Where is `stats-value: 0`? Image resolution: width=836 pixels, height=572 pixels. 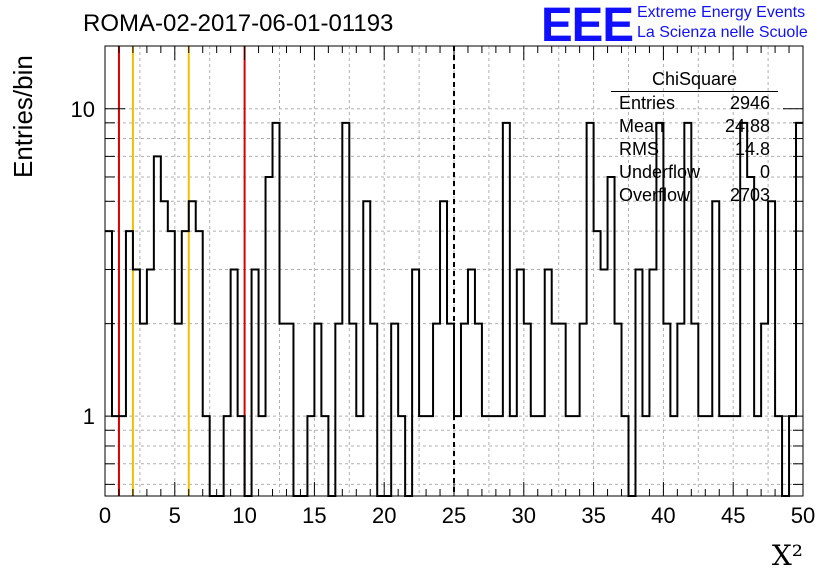 stats-value: 0 is located at coordinates (764, 172).